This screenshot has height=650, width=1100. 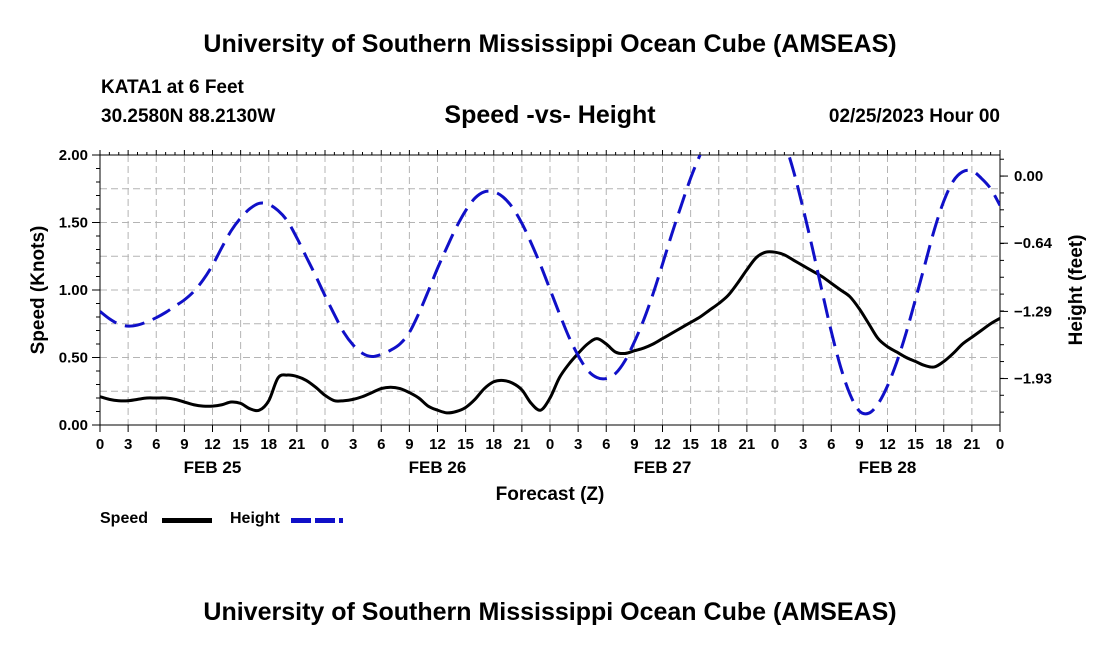 I want to click on chart-subtitle: Speed -vs- Height, so click(x=550, y=115).